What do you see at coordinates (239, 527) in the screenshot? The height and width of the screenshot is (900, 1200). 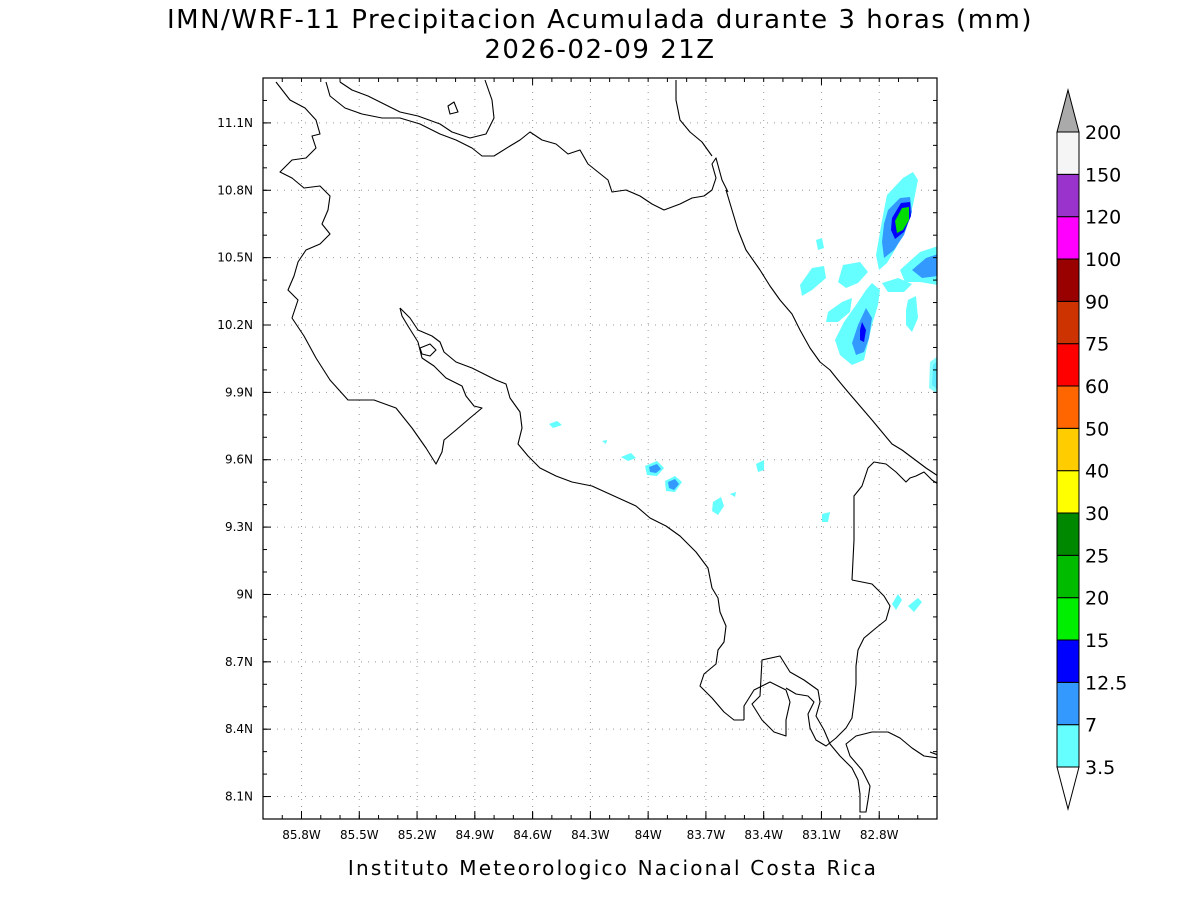 I see `y-tick-label: 9.3N` at bounding box center [239, 527].